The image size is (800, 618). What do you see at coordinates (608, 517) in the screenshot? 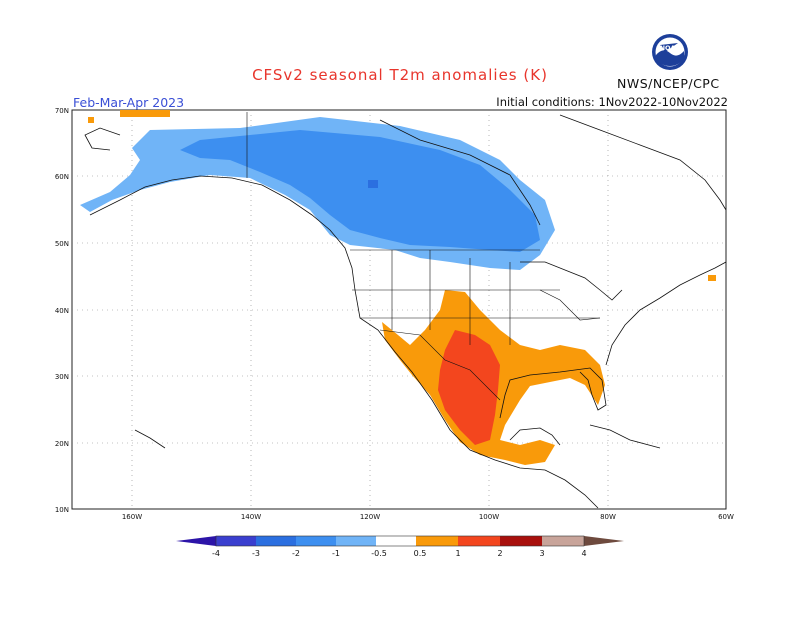
I see `lon-label: 80W` at bounding box center [608, 517].